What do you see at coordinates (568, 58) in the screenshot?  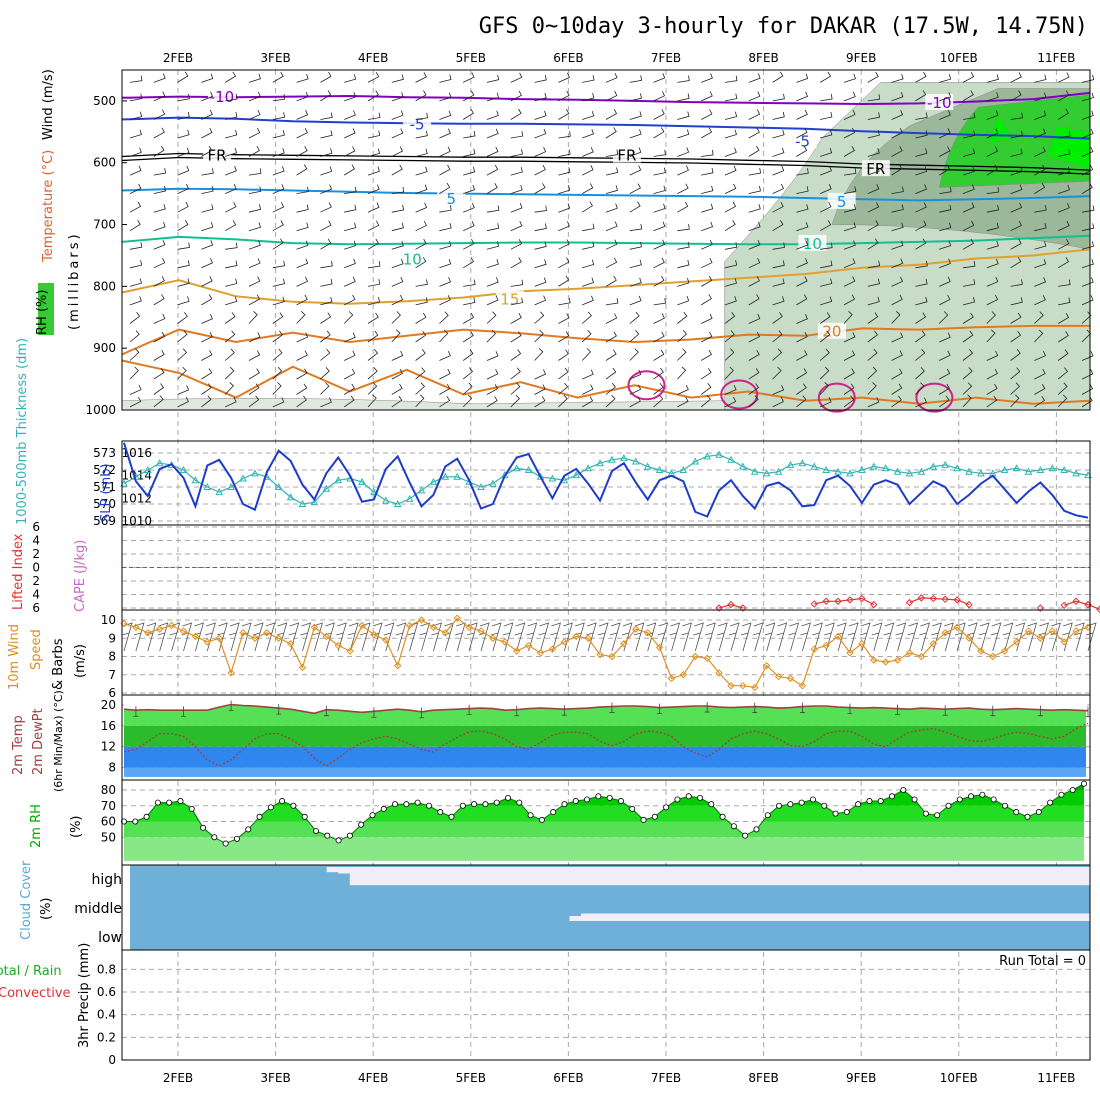 I see `x-tick-top: 6FEB` at bounding box center [568, 58].